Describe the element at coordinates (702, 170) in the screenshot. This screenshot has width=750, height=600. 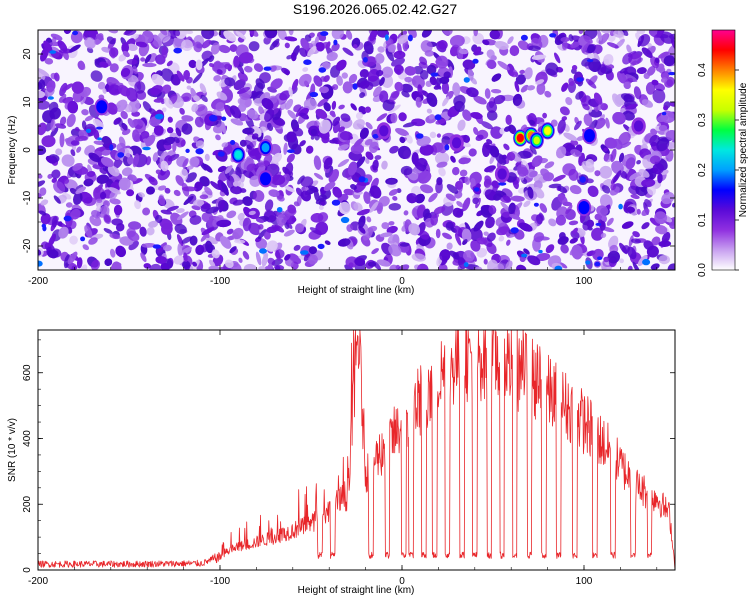
I see `colorbar-tick-label: 0.2` at that location.